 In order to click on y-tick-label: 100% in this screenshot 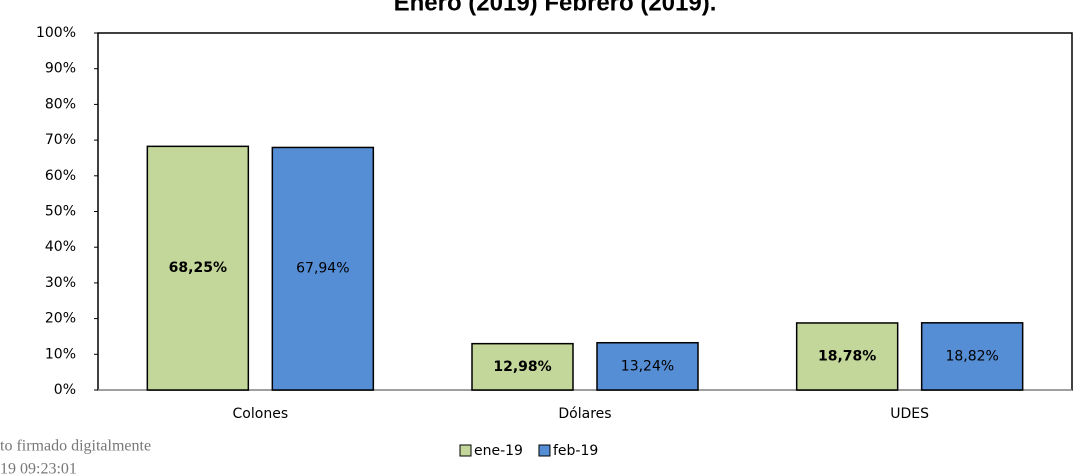, I will do `click(56, 33)`.